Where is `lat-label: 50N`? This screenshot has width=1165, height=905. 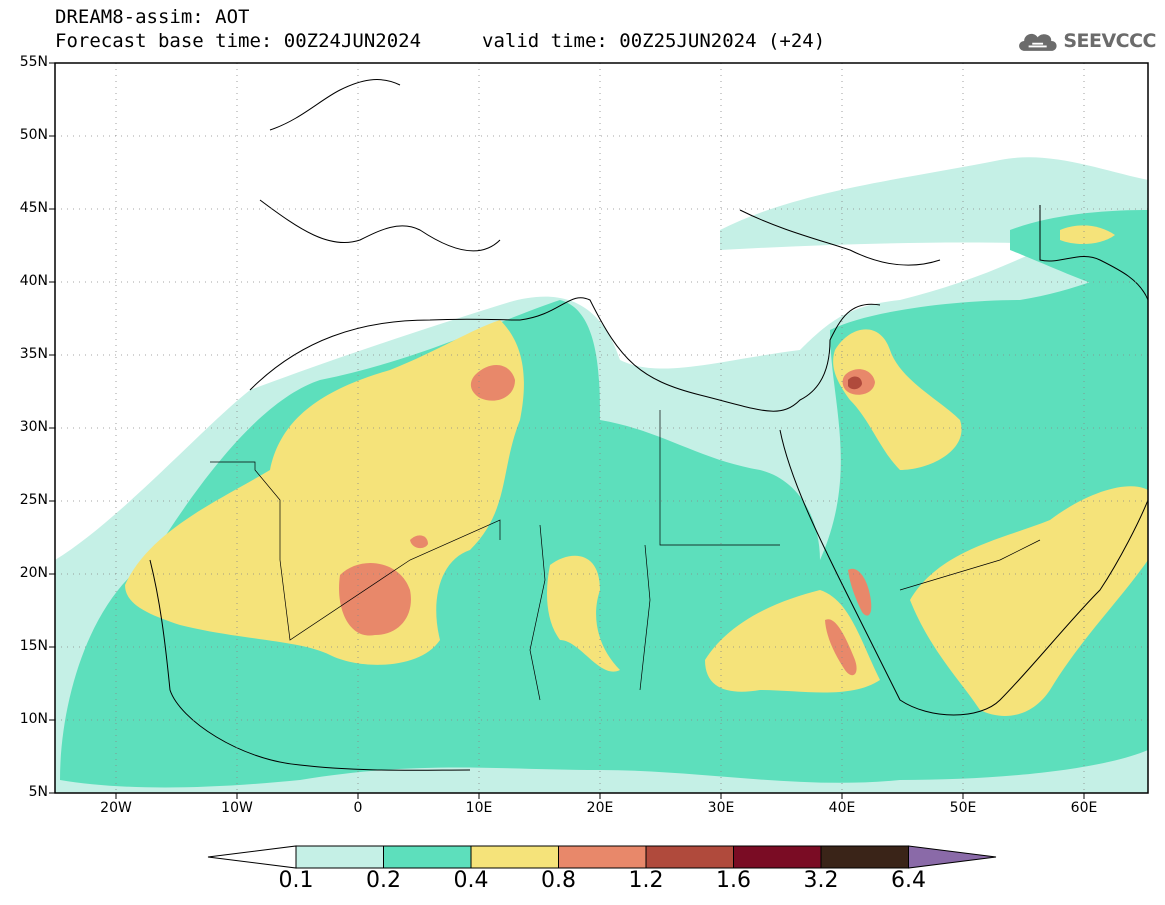
lat-label: 50N is located at coordinates (33, 135).